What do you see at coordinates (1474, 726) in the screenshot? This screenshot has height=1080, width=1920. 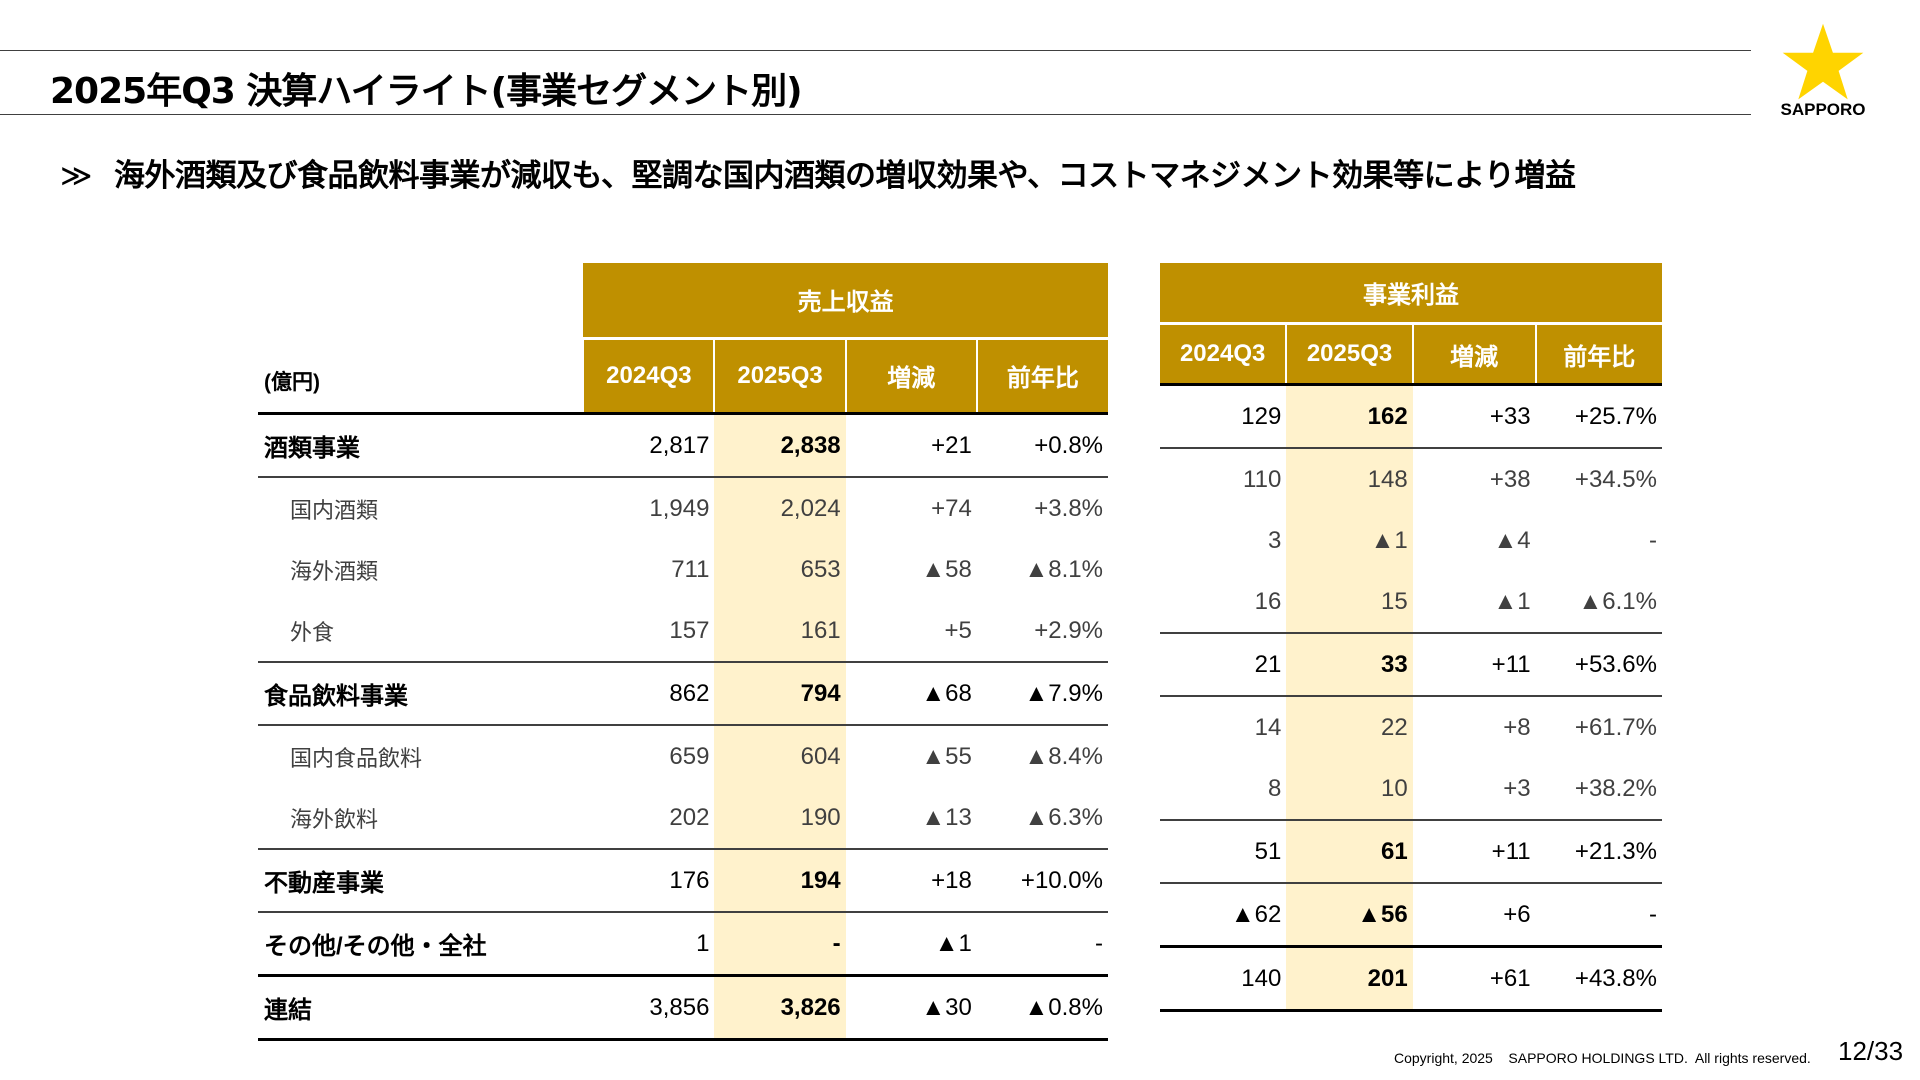 I see `profit-value-change: +8` at bounding box center [1474, 726].